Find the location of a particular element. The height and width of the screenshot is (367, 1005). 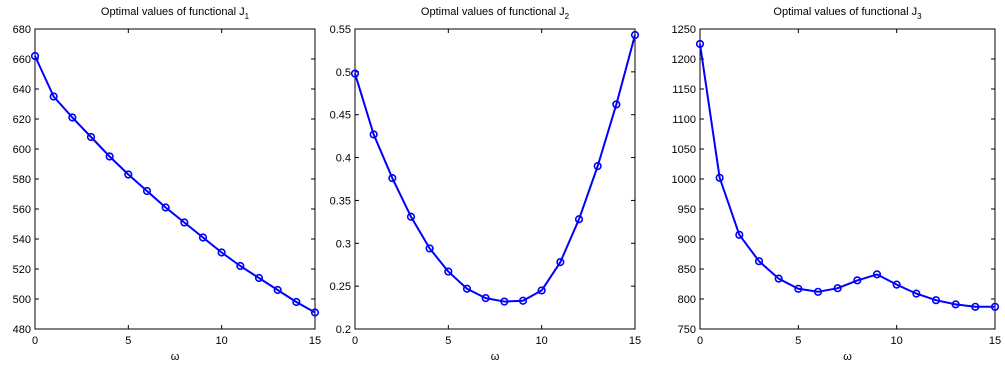

y-tick-label: 1000 is located at coordinates (684, 180).